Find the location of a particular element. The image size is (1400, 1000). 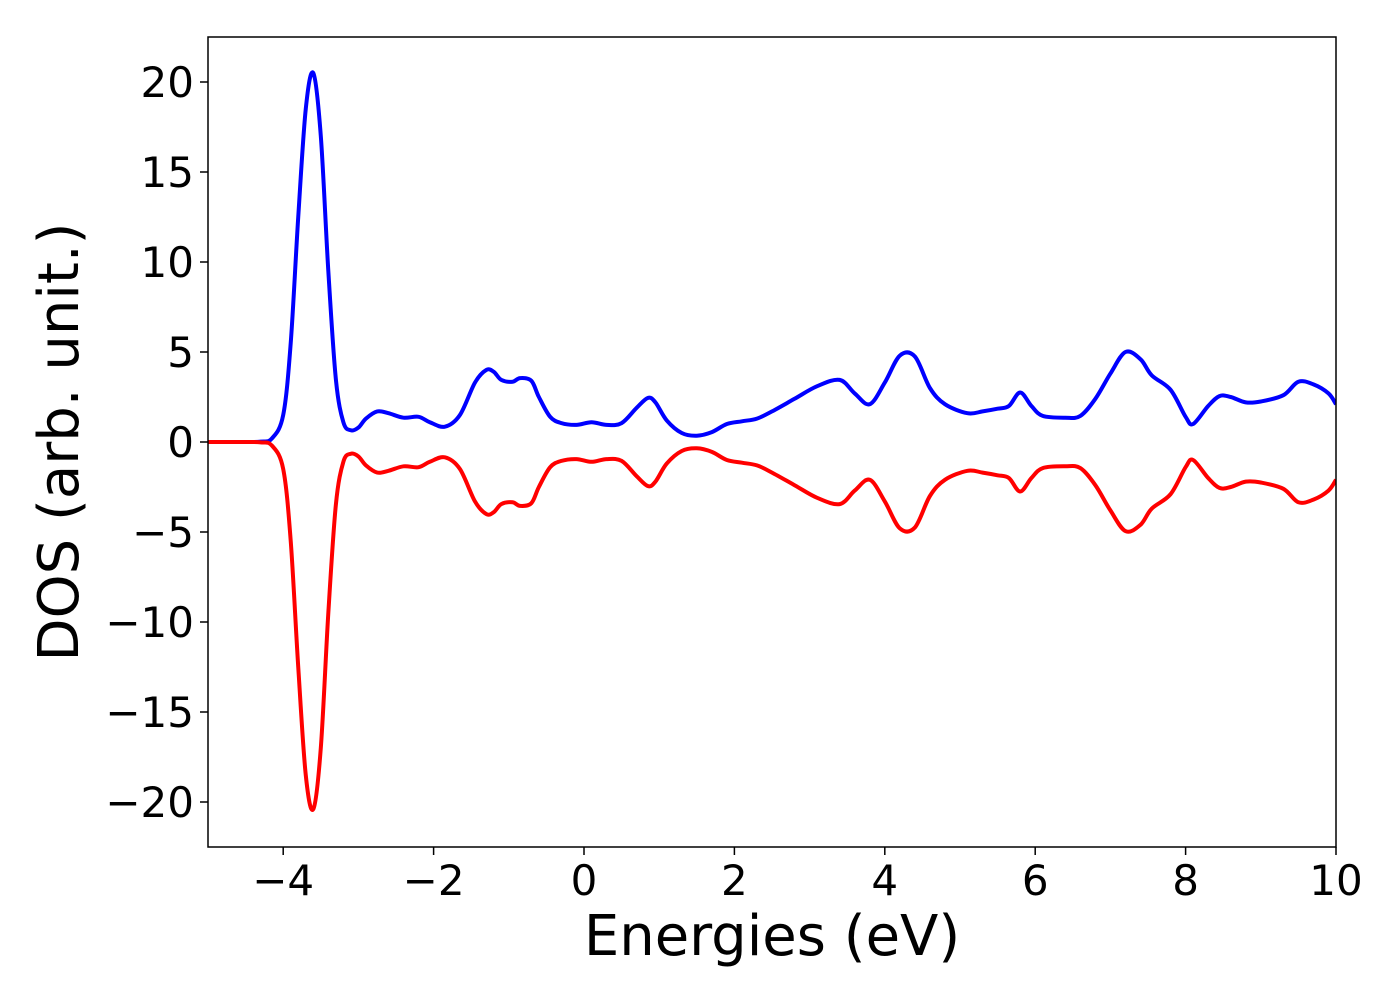

x-tick-label: 2 is located at coordinates (734, 880).